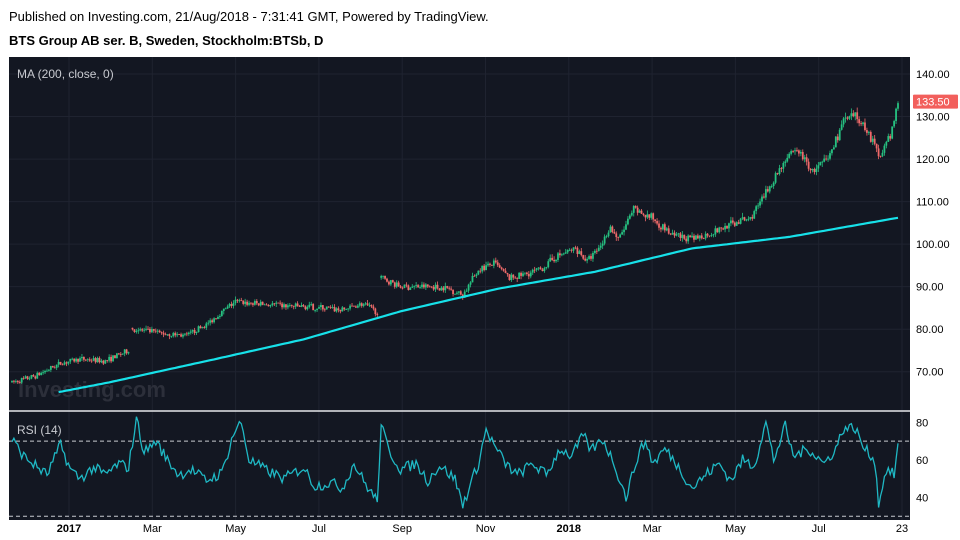  Describe the element at coordinates (930, 373) in the screenshot. I see `price-tick-label: 70.00` at that location.